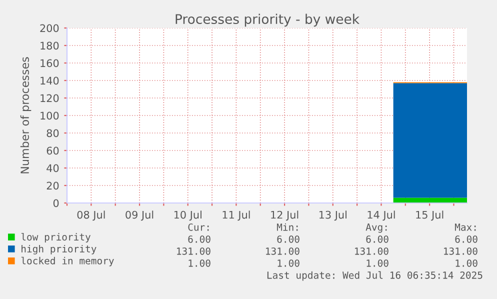 The width and height of the screenshot is (497, 299). I want to click on text: Avg:, so click(376, 228).